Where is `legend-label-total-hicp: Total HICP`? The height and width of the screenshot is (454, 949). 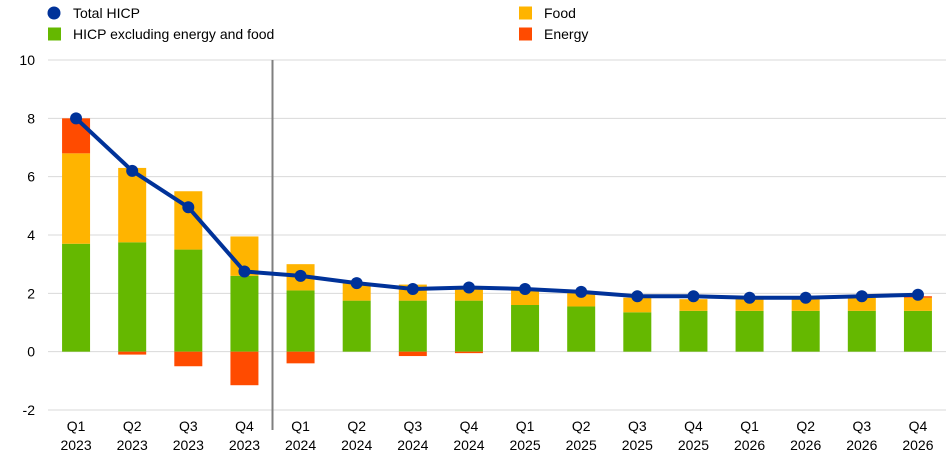 legend-label-total-hicp: Total HICP is located at coordinates (106, 13).